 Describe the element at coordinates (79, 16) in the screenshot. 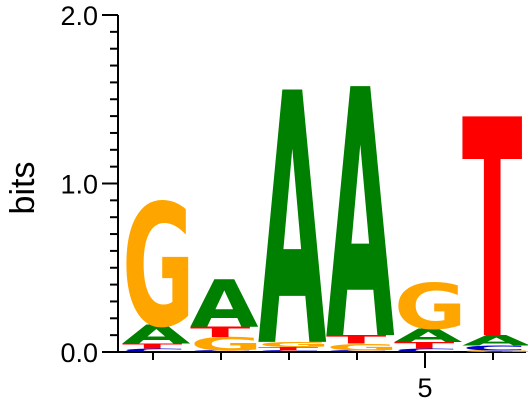

I see `y-tick-label: 2.0` at that location.